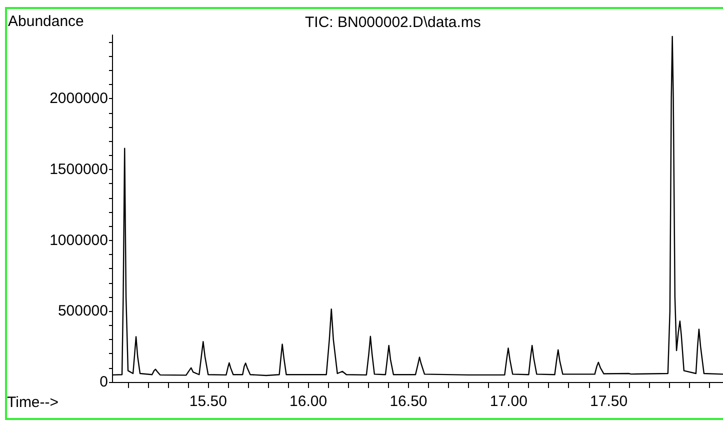  Describe the element at coordinates (79, 169) in the screenshot. I see `y-tick-label: 1500000` at that location.